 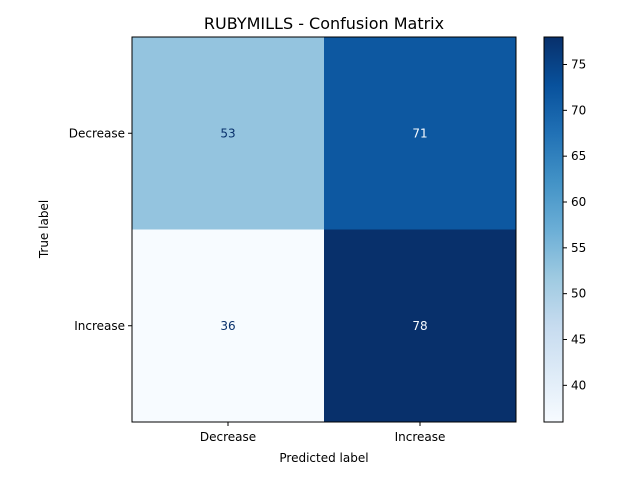 What do you see at coordinates (574, 225) in the screenshot?
I see `colorbar-ticks: 40 45 50 55 60 65 70 75` at bounding box center [574, 225].